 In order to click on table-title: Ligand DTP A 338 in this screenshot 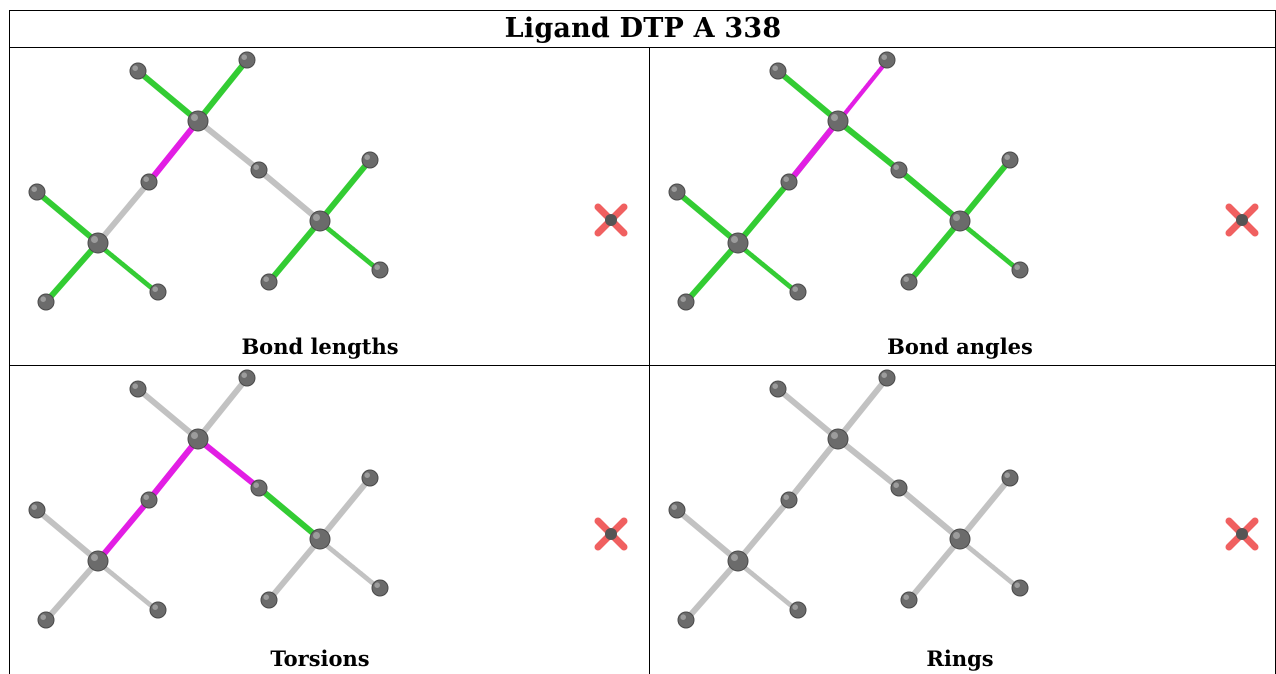, I will do `click(643, 28)`.